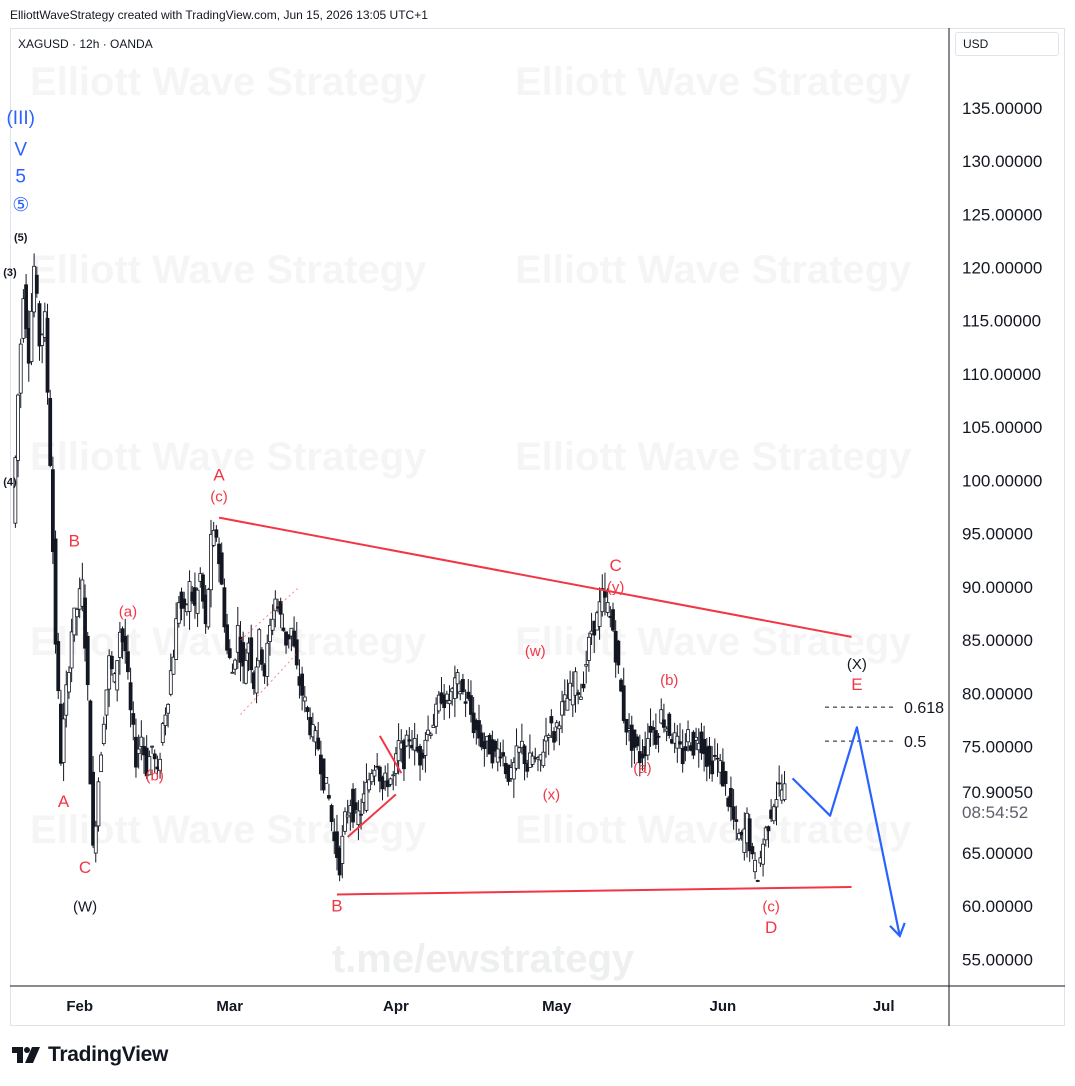 The height and width of the screenshot is (1086, 1075). I want to click on tradingview-logo: TradingView, so click(90, 1055).